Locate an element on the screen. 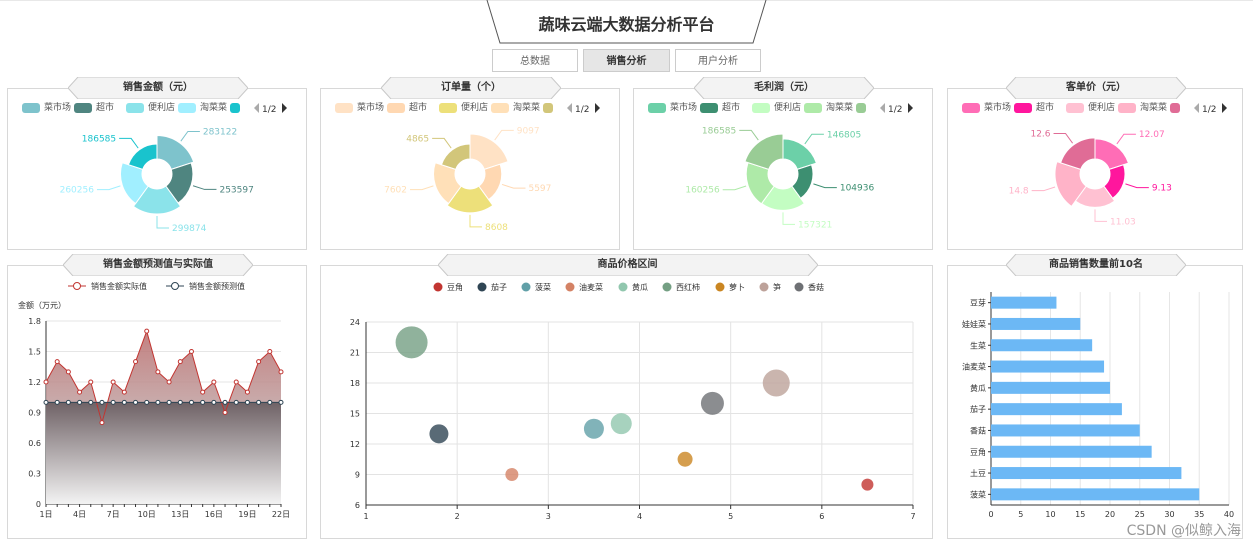 The width and height of the screenshot is (1253, 548). tab-overview: 总数据 is located at coordinates (535, 60).